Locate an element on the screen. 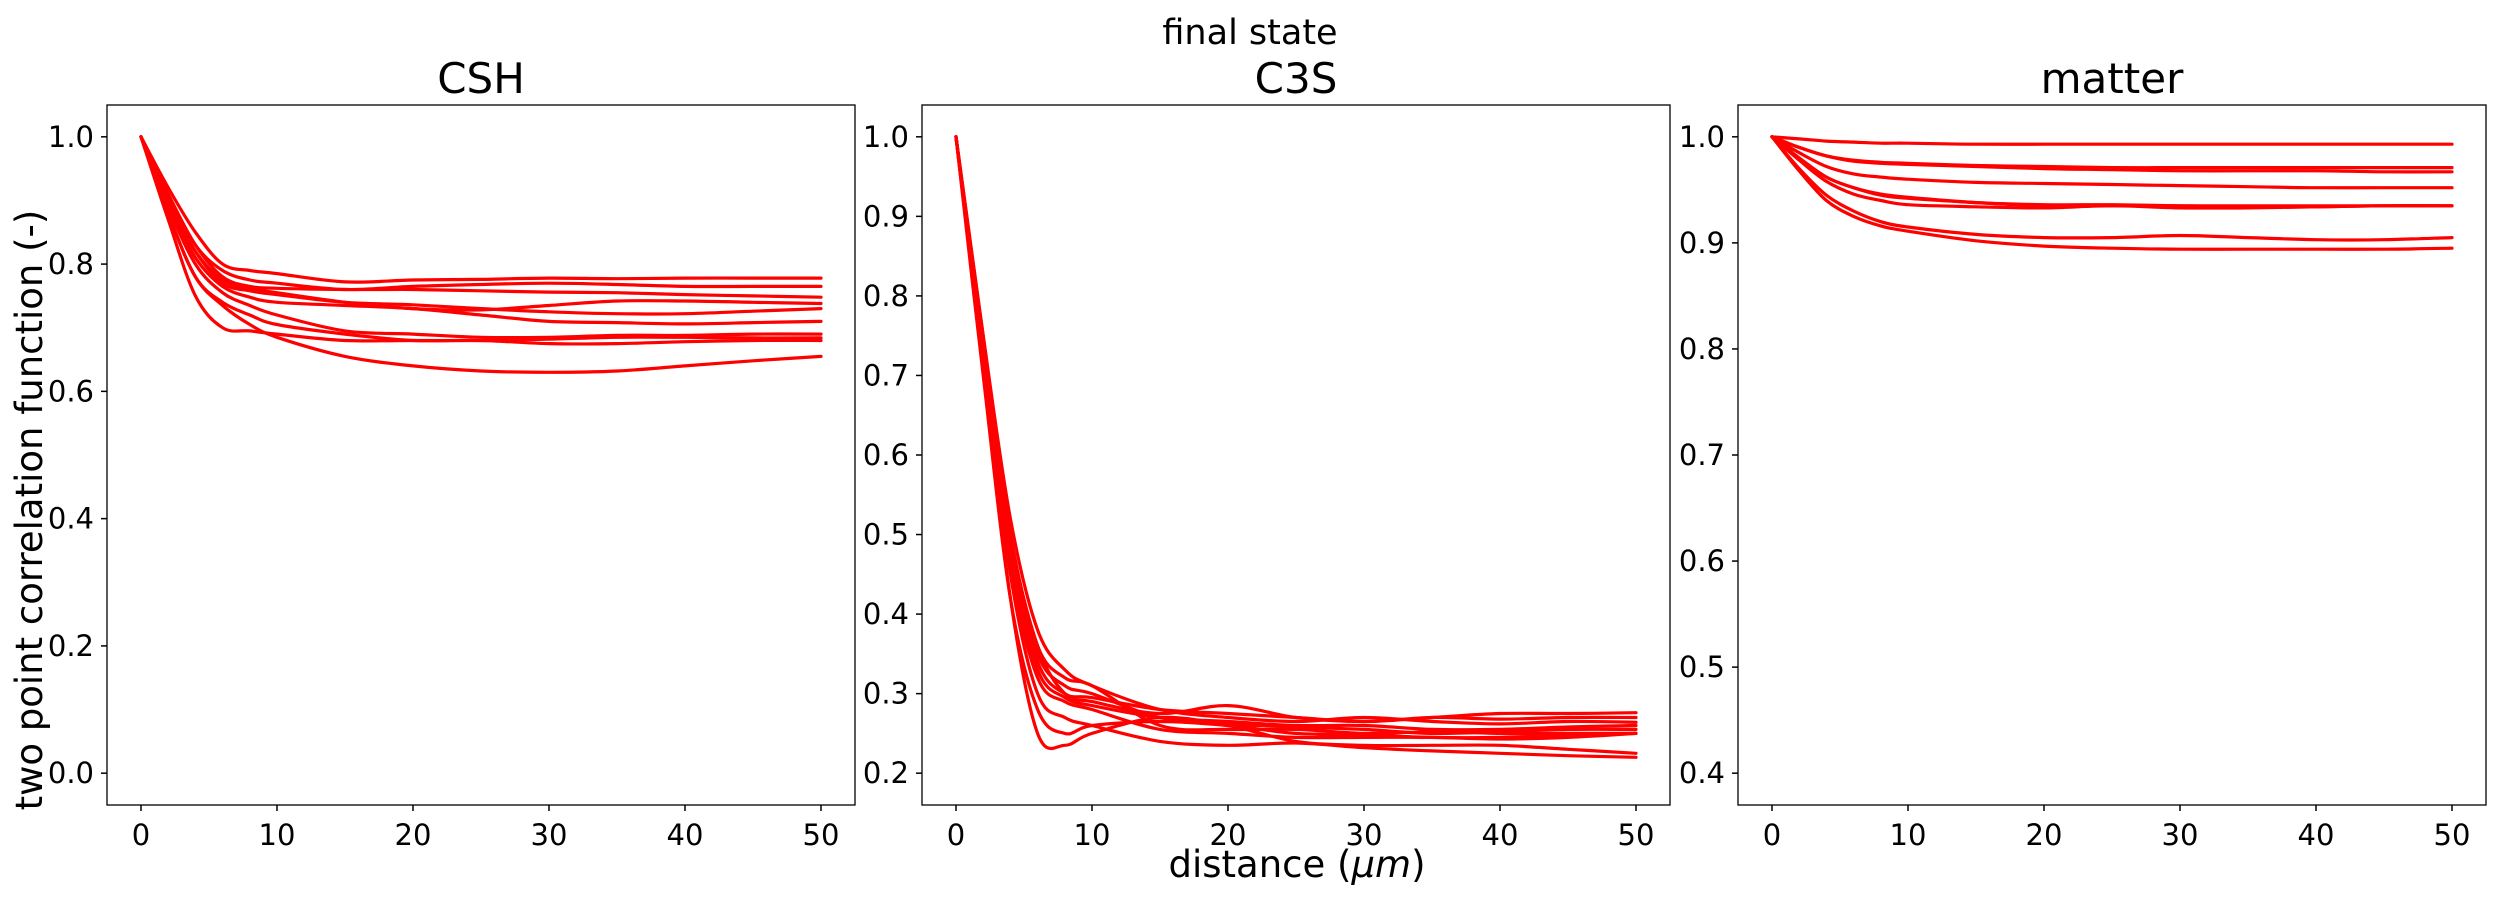 The height and width of the screenshot is (900, 2500). mu-symbol: μm is located at coordinates (1380, 864).